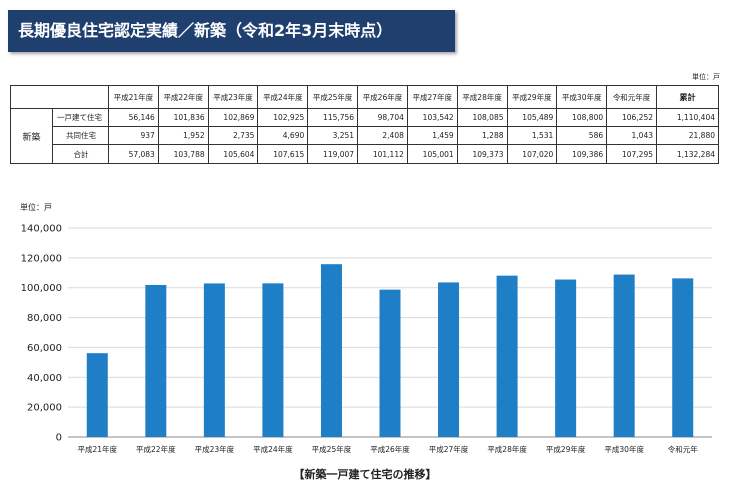 This screenshot has height=494, width=730. I want to click on table-unit-label: 単位：戸, so click(706, 77).